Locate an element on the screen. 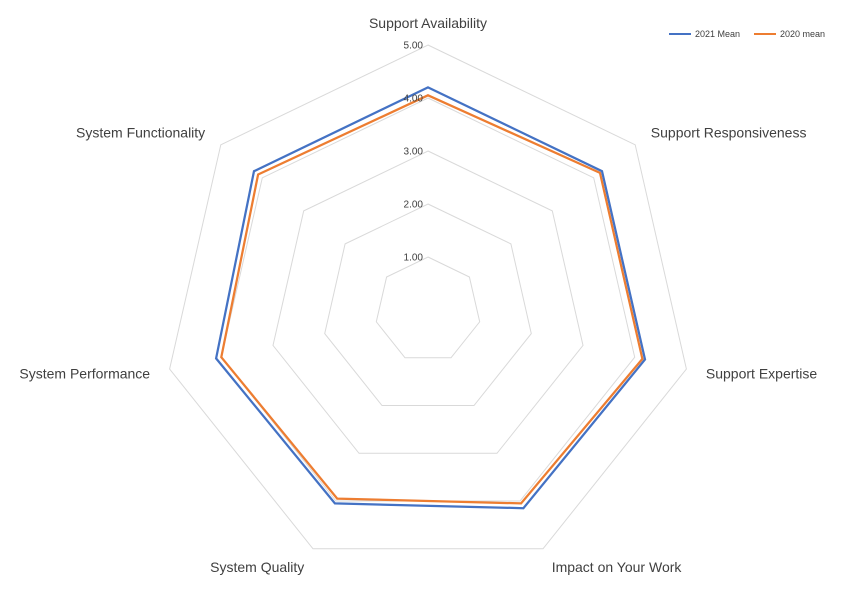 This screenshot has height=591, width=867. category-label-impact-on-your-work: Impact on Your Work is located at coordinates (617, 567).